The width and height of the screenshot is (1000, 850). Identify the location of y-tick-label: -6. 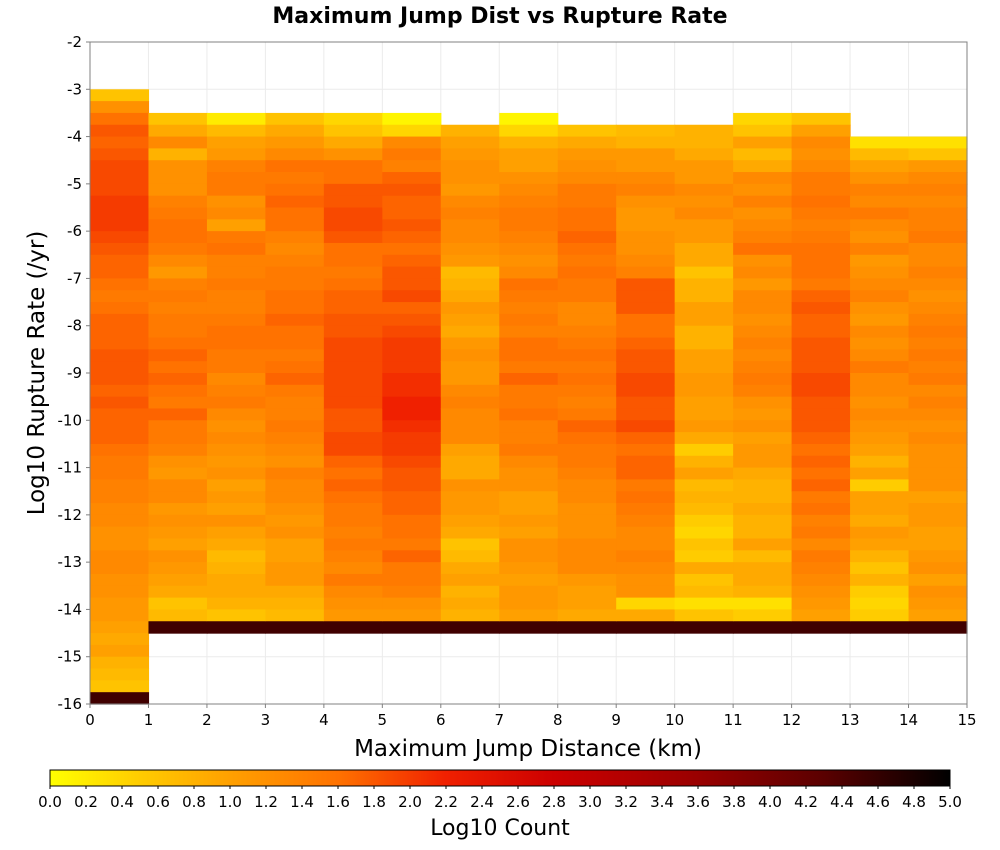
(74, 231).